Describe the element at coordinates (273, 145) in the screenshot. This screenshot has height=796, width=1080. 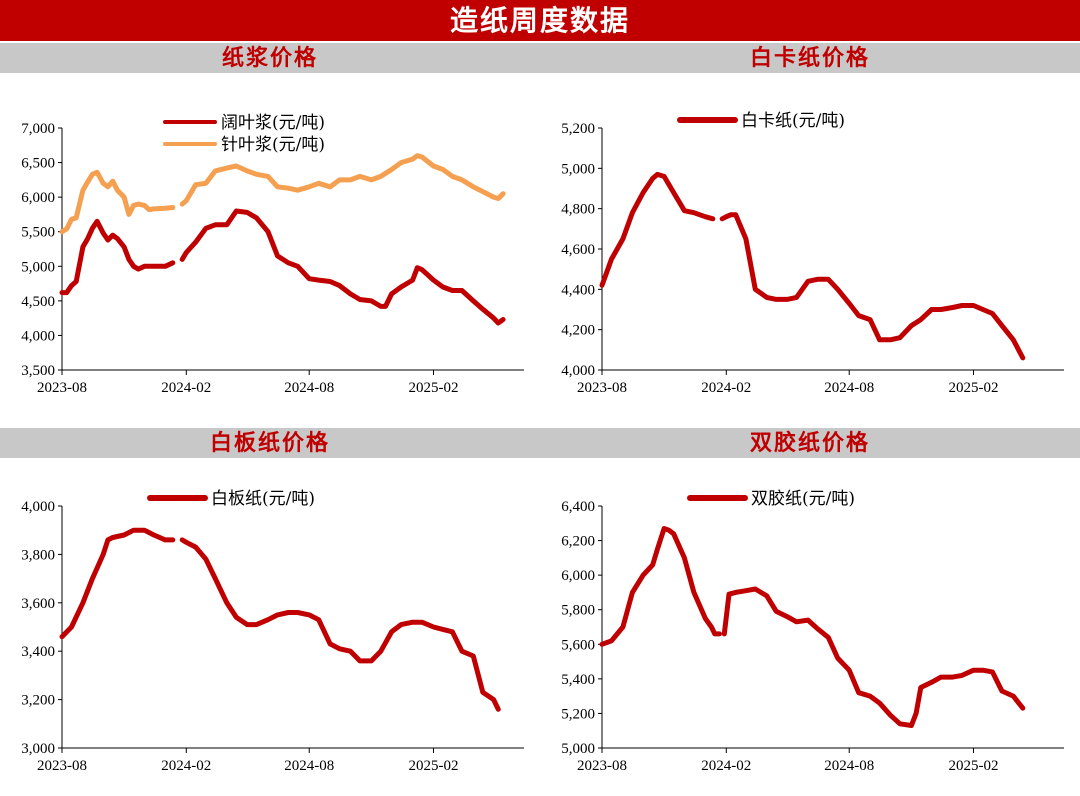
I see `legend-label-2: 针叶浆(元/吨)` at that location.